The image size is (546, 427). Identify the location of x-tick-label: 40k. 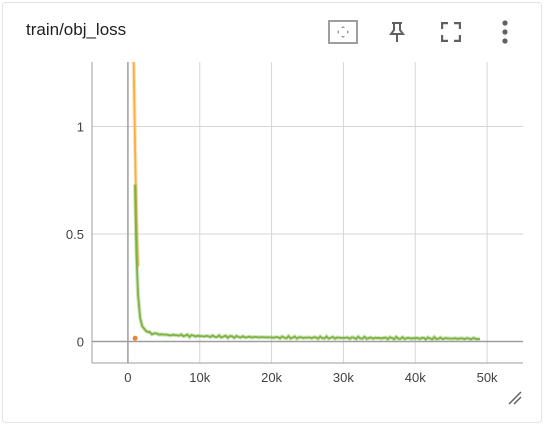
(415, 377).